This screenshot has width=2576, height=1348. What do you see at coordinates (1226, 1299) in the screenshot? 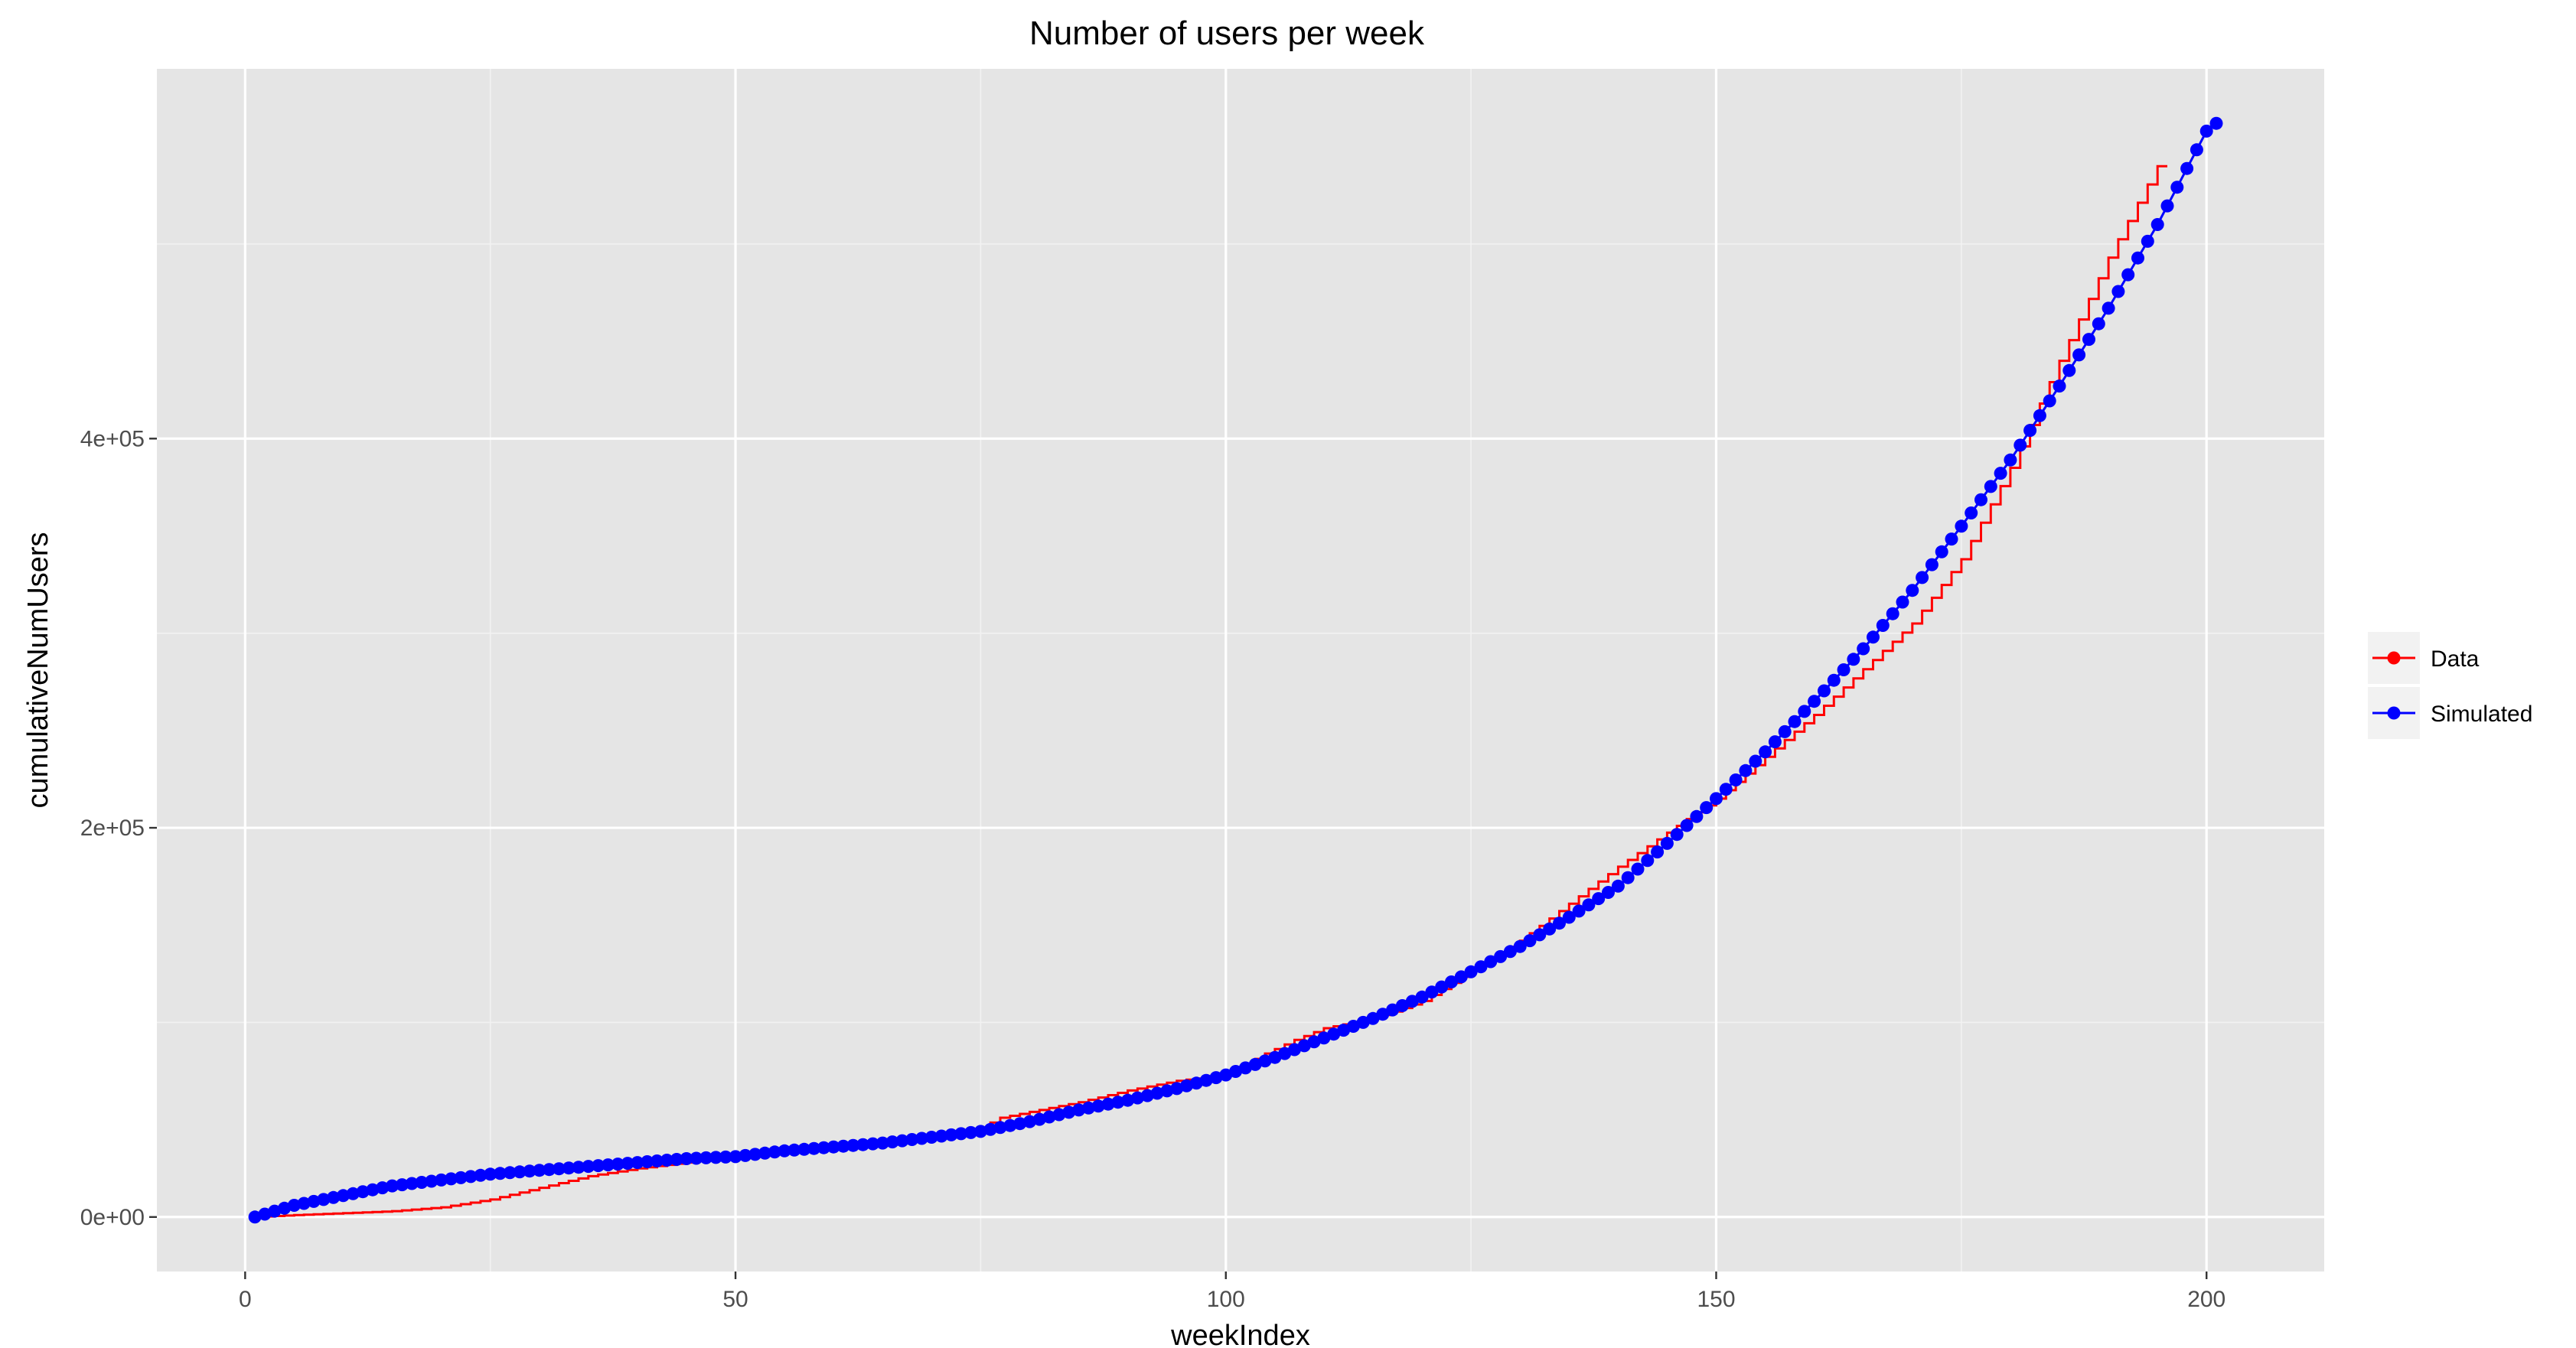
I see `x-tick-label: 100` at bounding box center [1226, 1299].